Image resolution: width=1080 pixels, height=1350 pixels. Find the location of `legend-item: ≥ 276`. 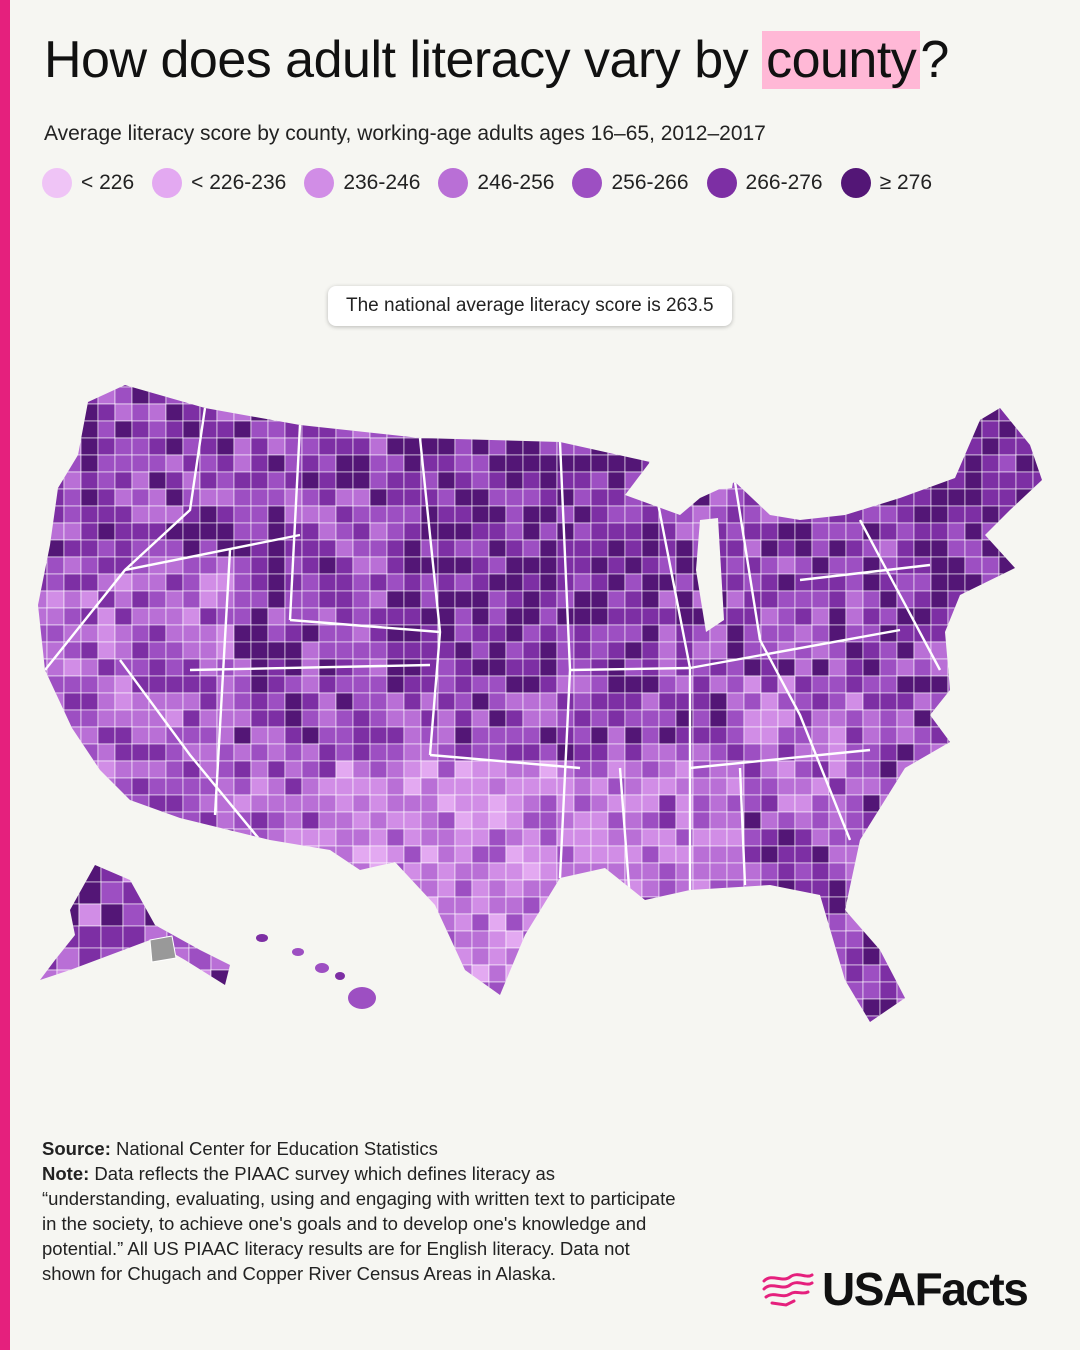

legend-item: ≥ 276 is located at coordinates (886, 183).